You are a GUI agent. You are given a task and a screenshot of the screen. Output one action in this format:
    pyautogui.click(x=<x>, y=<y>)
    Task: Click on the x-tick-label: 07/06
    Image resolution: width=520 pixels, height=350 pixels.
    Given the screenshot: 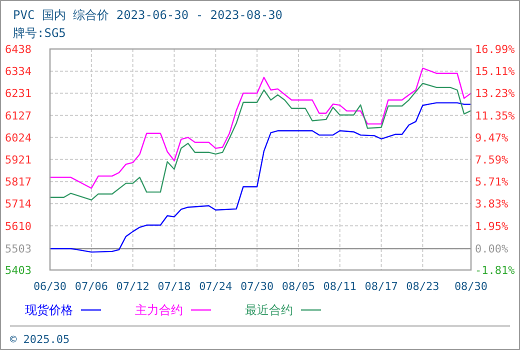 What is the action you would take?
    pyautogui.click(x=91, y=286)
    